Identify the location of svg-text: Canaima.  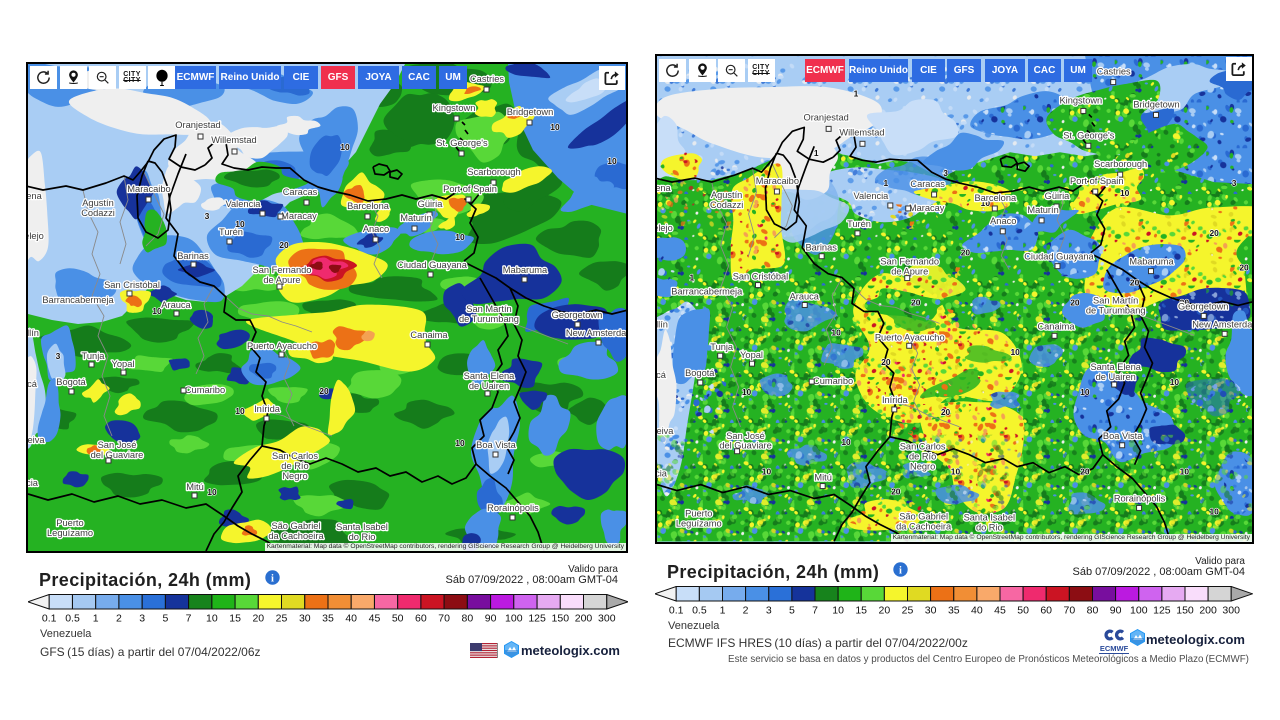
(1056, 326).